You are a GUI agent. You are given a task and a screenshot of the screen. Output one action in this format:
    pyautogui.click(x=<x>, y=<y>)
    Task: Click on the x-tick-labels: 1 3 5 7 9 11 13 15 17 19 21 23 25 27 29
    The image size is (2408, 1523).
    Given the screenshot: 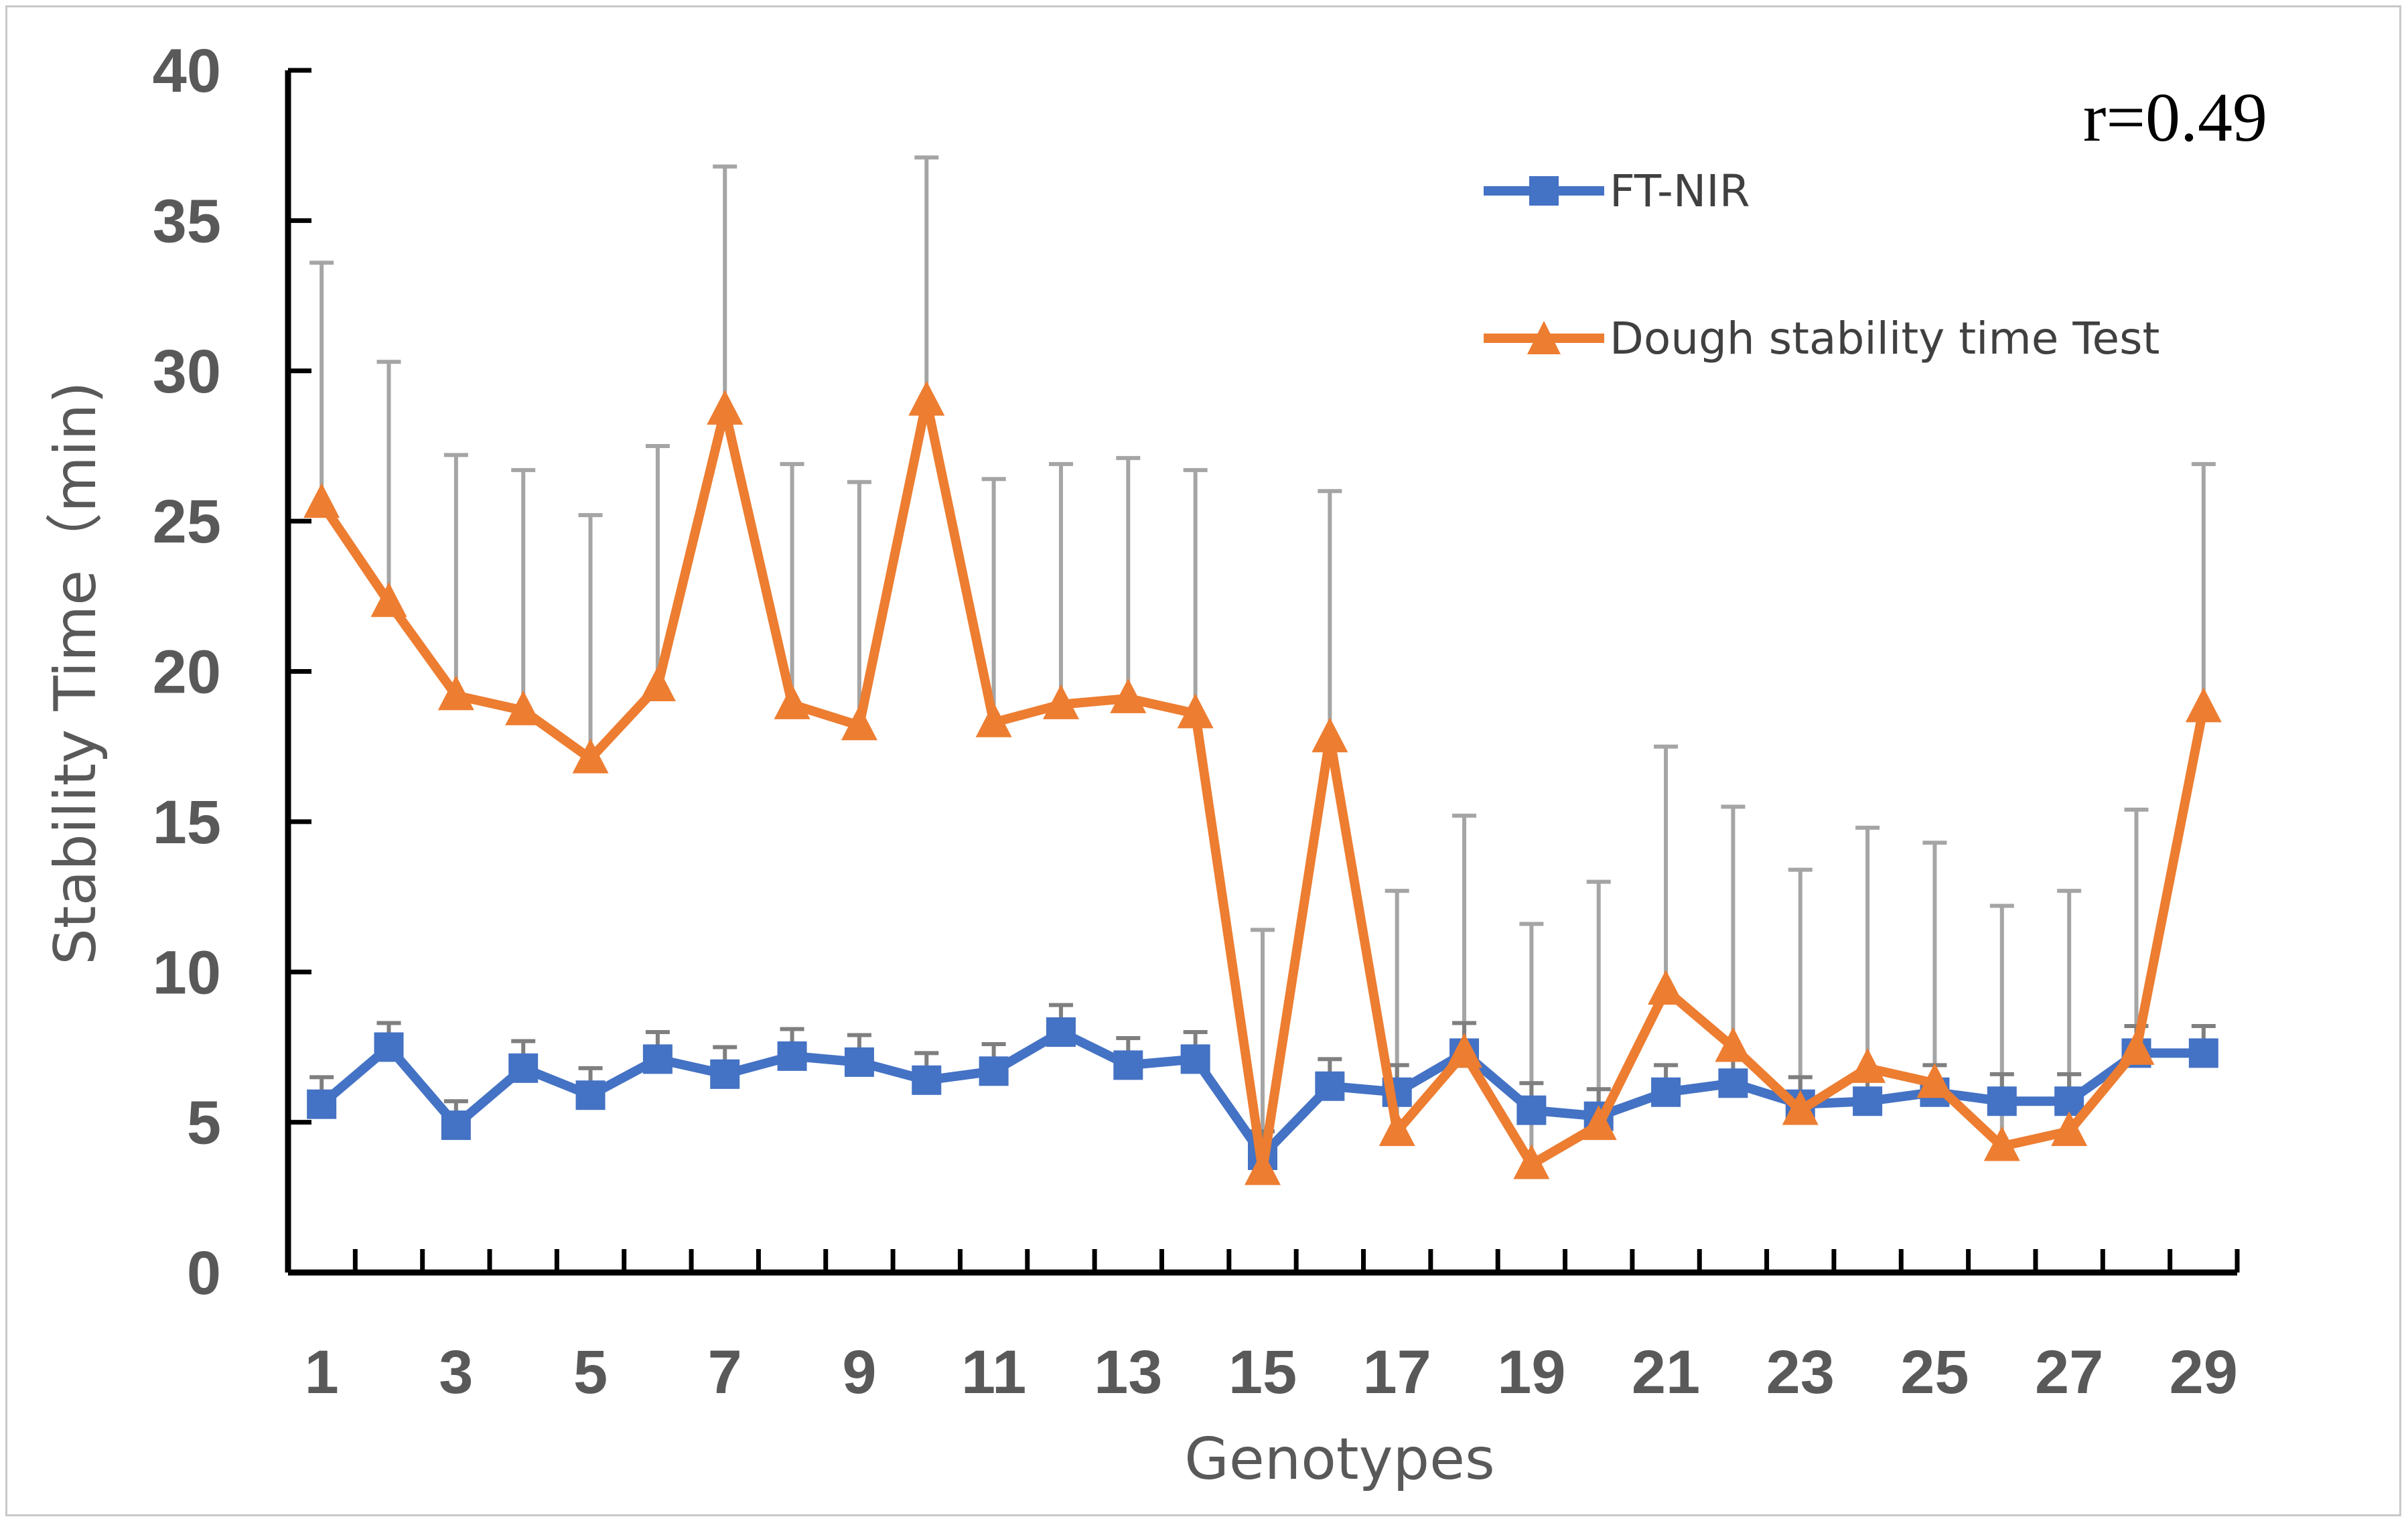 What is the action you would take?
    pyautogui.click(x=1271, y=1372)
    